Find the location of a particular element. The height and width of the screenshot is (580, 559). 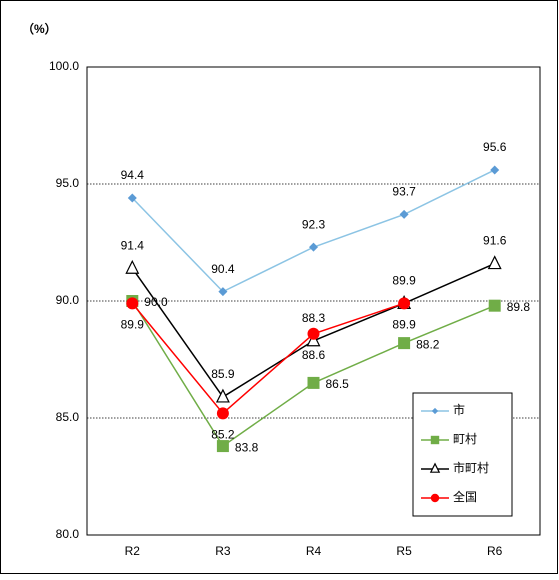

data-label: 85.9 is located at coordinates (223, 374).